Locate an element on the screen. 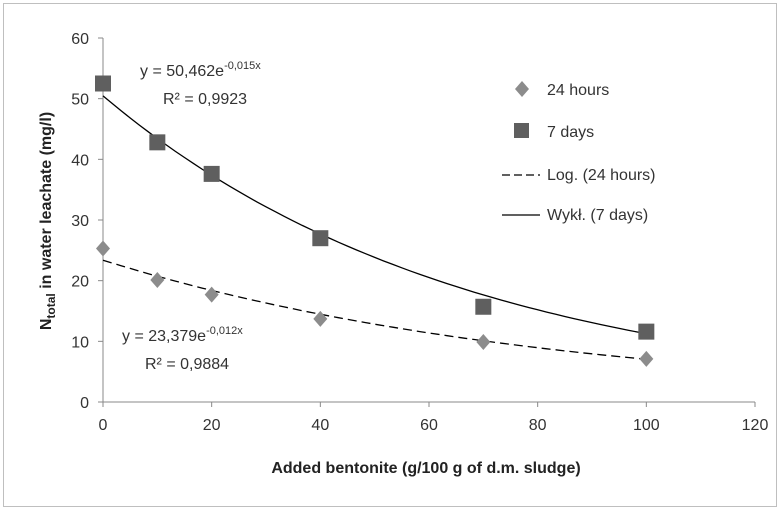 This screenshot has height=512, width=782. y-tick-label: 0 is located at coordinates (84, 403).